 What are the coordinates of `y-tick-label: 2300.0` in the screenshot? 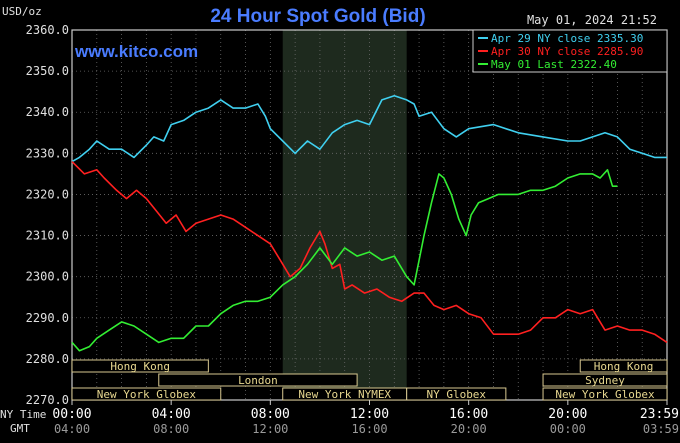 It's located at (47, 277).